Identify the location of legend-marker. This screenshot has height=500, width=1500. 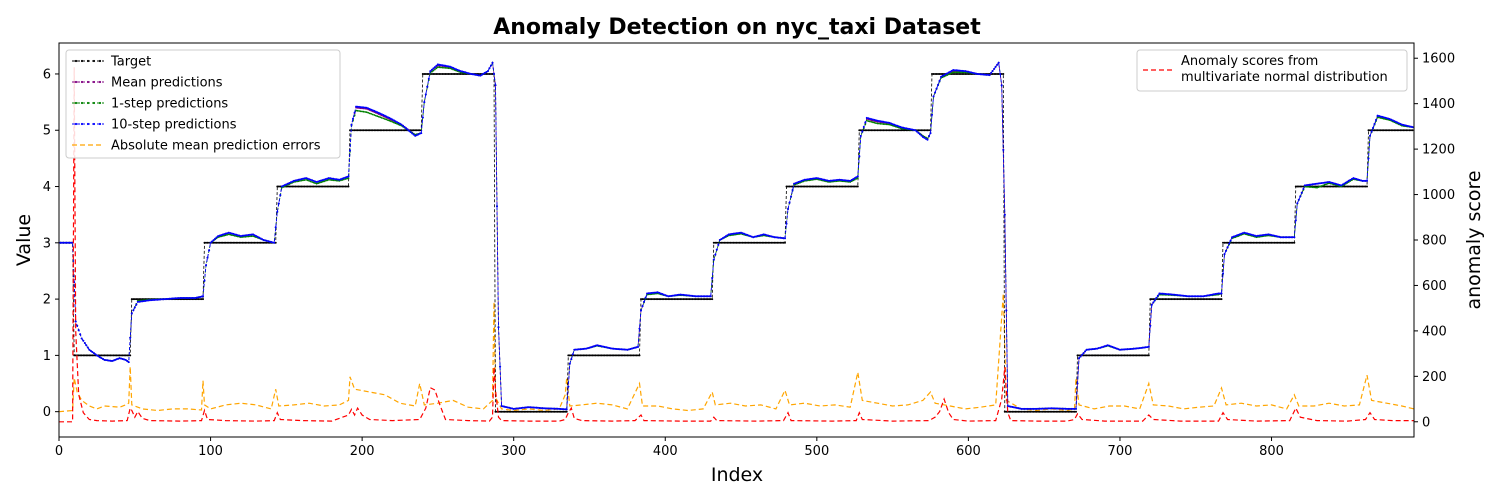
(100, 61).